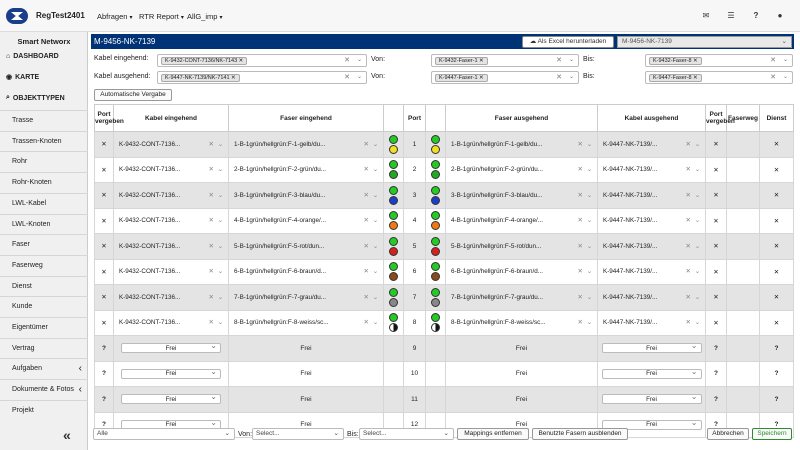  What do you see at coordinates (161, 16) in the screenshot?
I see `menu-rtr-report: RTR Report` at bounding box center [161, 16].